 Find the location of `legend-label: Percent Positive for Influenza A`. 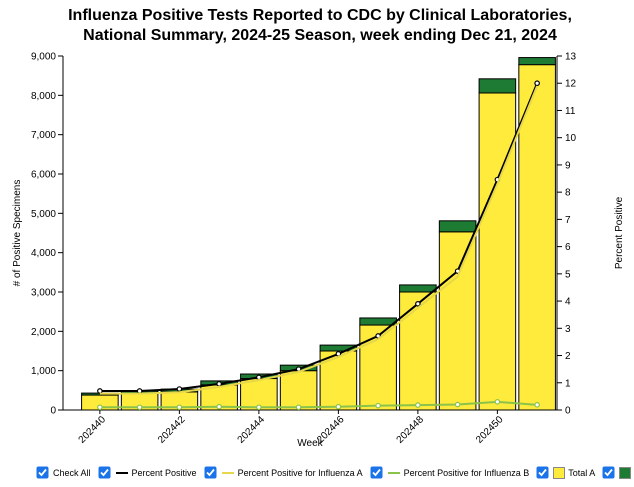

legend-label: Percent Positive for Influenza A is located at coordinates (300, 472).